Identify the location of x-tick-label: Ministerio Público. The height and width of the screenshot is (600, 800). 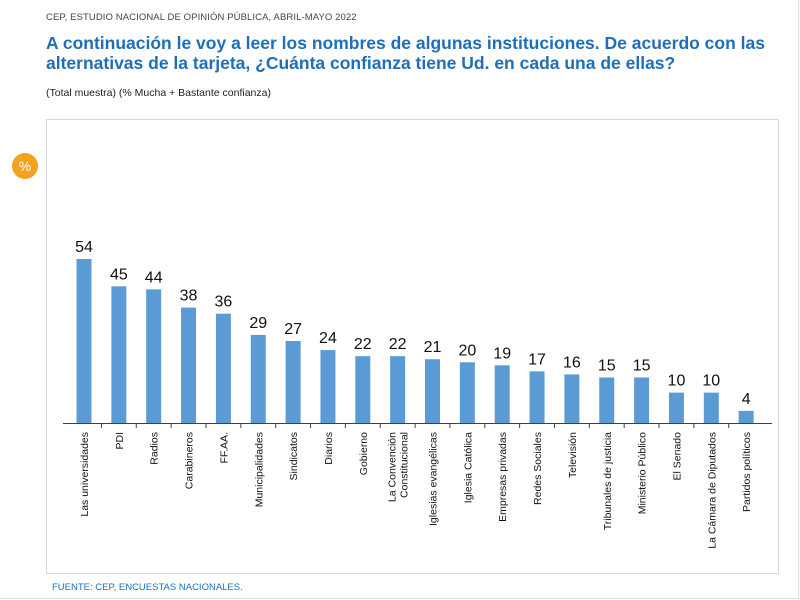
(643, 473).